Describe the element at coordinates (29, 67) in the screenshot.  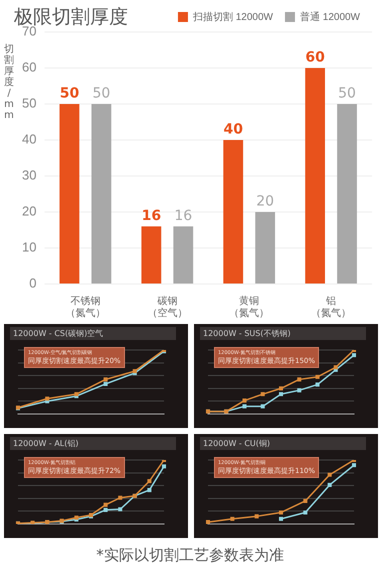
I see `y-tick-label: 60` at that location.